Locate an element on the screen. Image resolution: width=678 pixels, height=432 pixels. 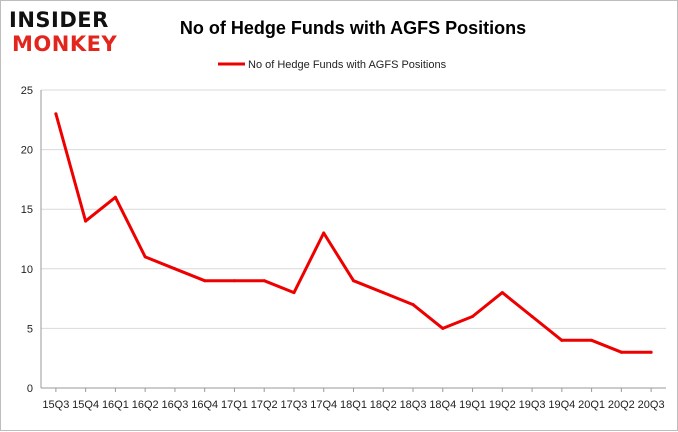
legend: No of Hedge Funds with AGFS Positions is located at coordinates (332, 65).